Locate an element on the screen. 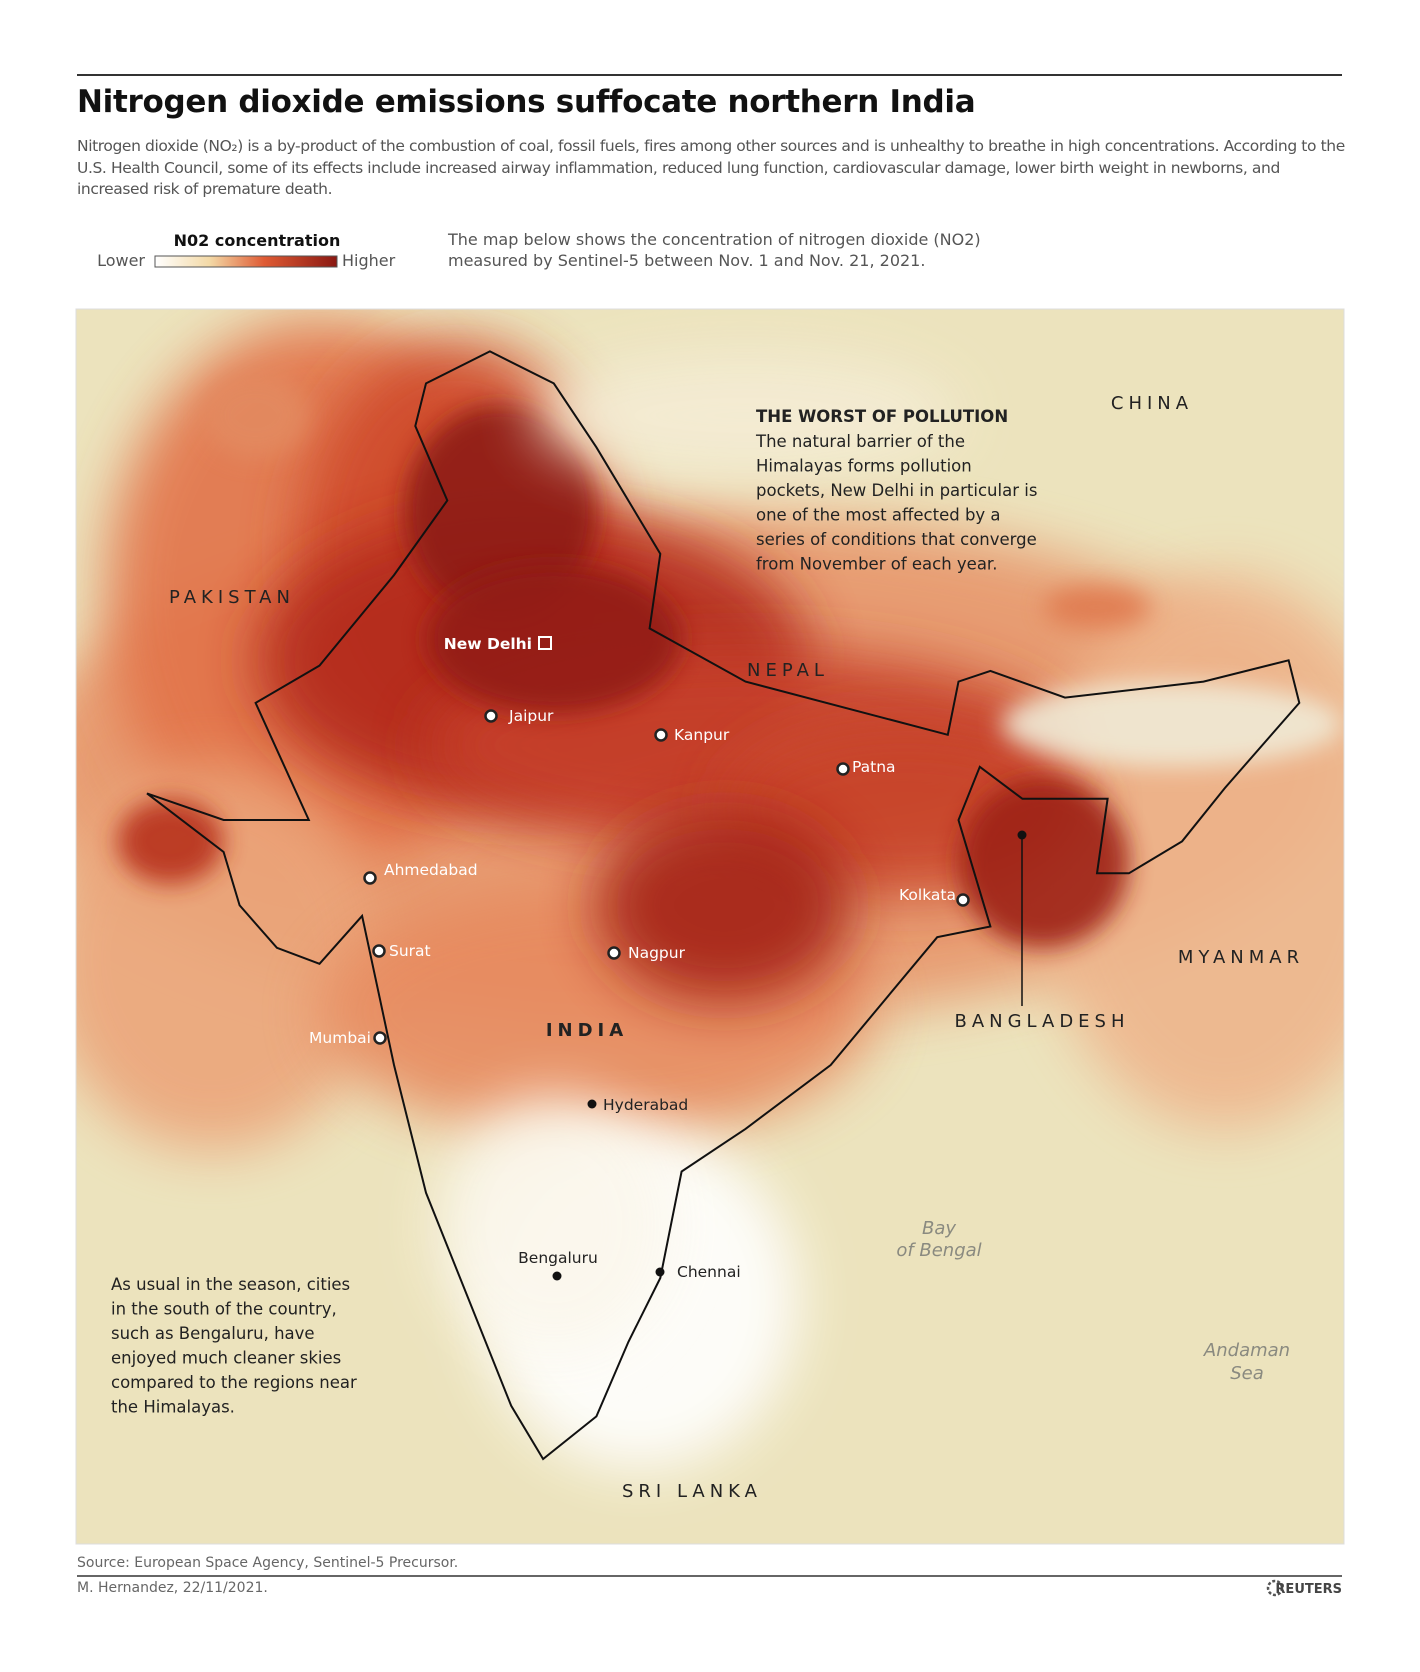 Image resolution: width=1420 pixels, height=1672 pixels. top-rule is located at coordinates (709, 75).